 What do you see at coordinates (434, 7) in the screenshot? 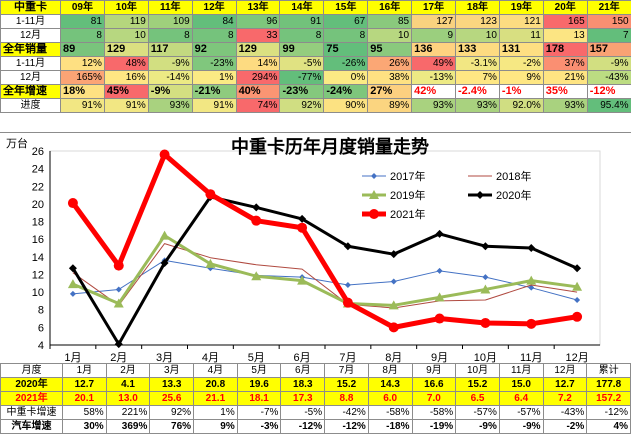
I see `year-header: 17年` at bounding box center [434, 7].